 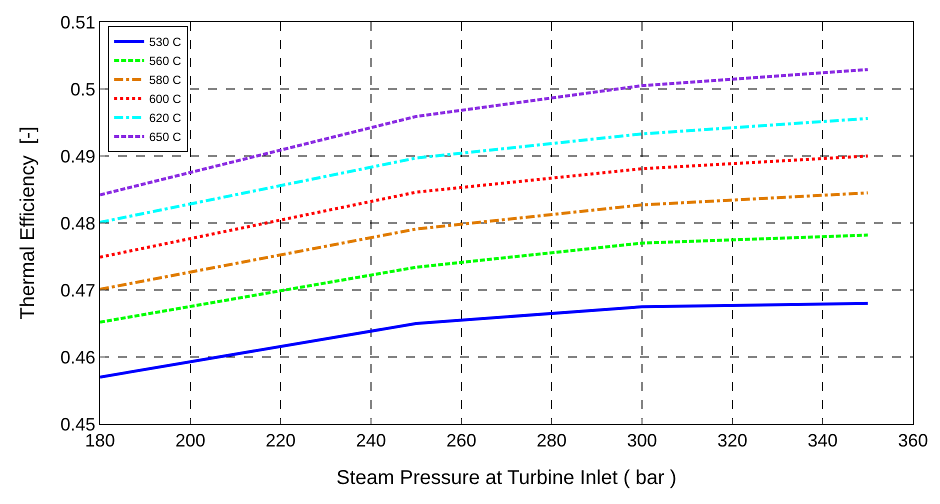 What do you see at coordinates (506, 478) in the screenshot?
I see `x-axis-title: Steam Pressure at Turbine Inlet ( bar )` at bounding box center [506, 478].